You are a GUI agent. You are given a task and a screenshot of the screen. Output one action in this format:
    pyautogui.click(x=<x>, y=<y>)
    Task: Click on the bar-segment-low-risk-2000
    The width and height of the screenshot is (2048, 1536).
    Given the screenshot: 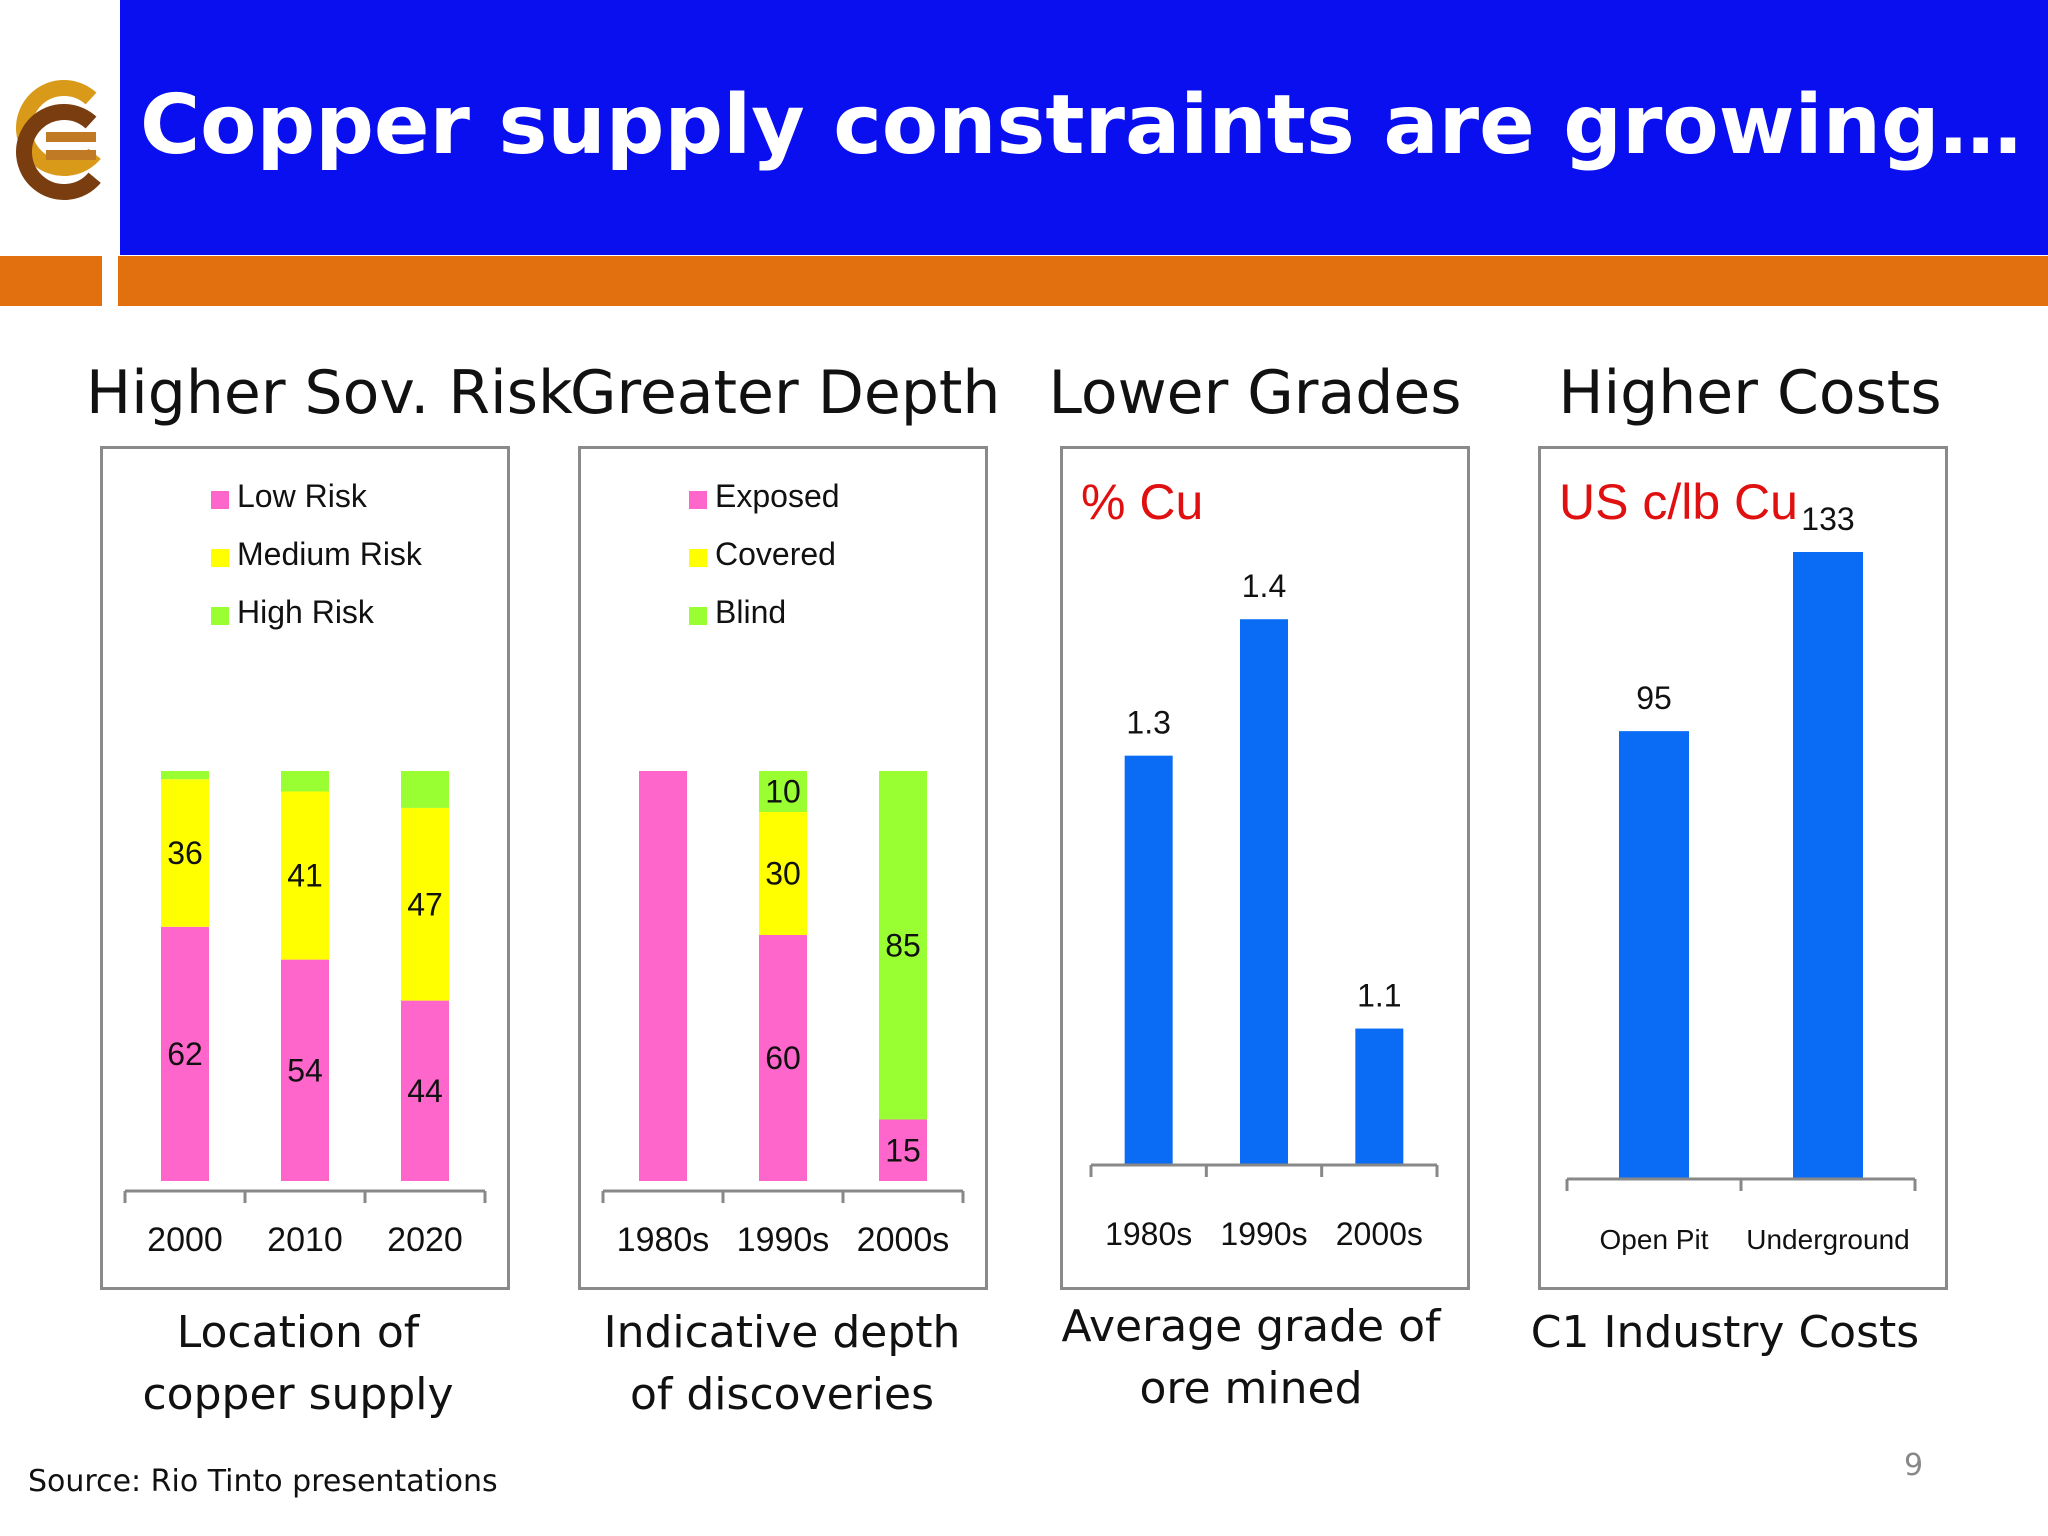 What is the action you would take?
    pyautogui.click(x=185, y=1053)
    